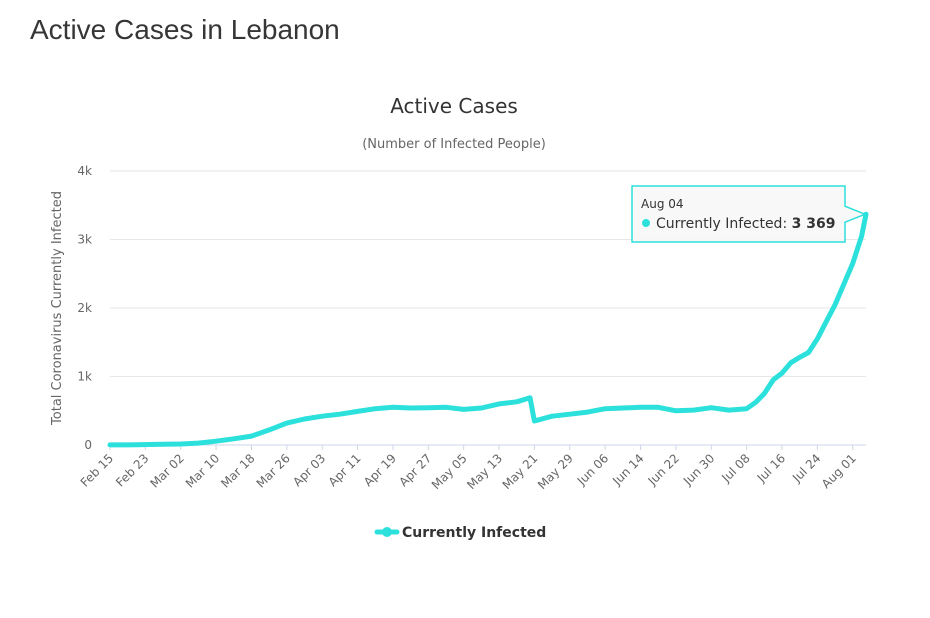  What do you see at coordinates (735, 468) in the screenshot?
I see `x-tick-label: Jul 08` at bounding box center [735, 468].